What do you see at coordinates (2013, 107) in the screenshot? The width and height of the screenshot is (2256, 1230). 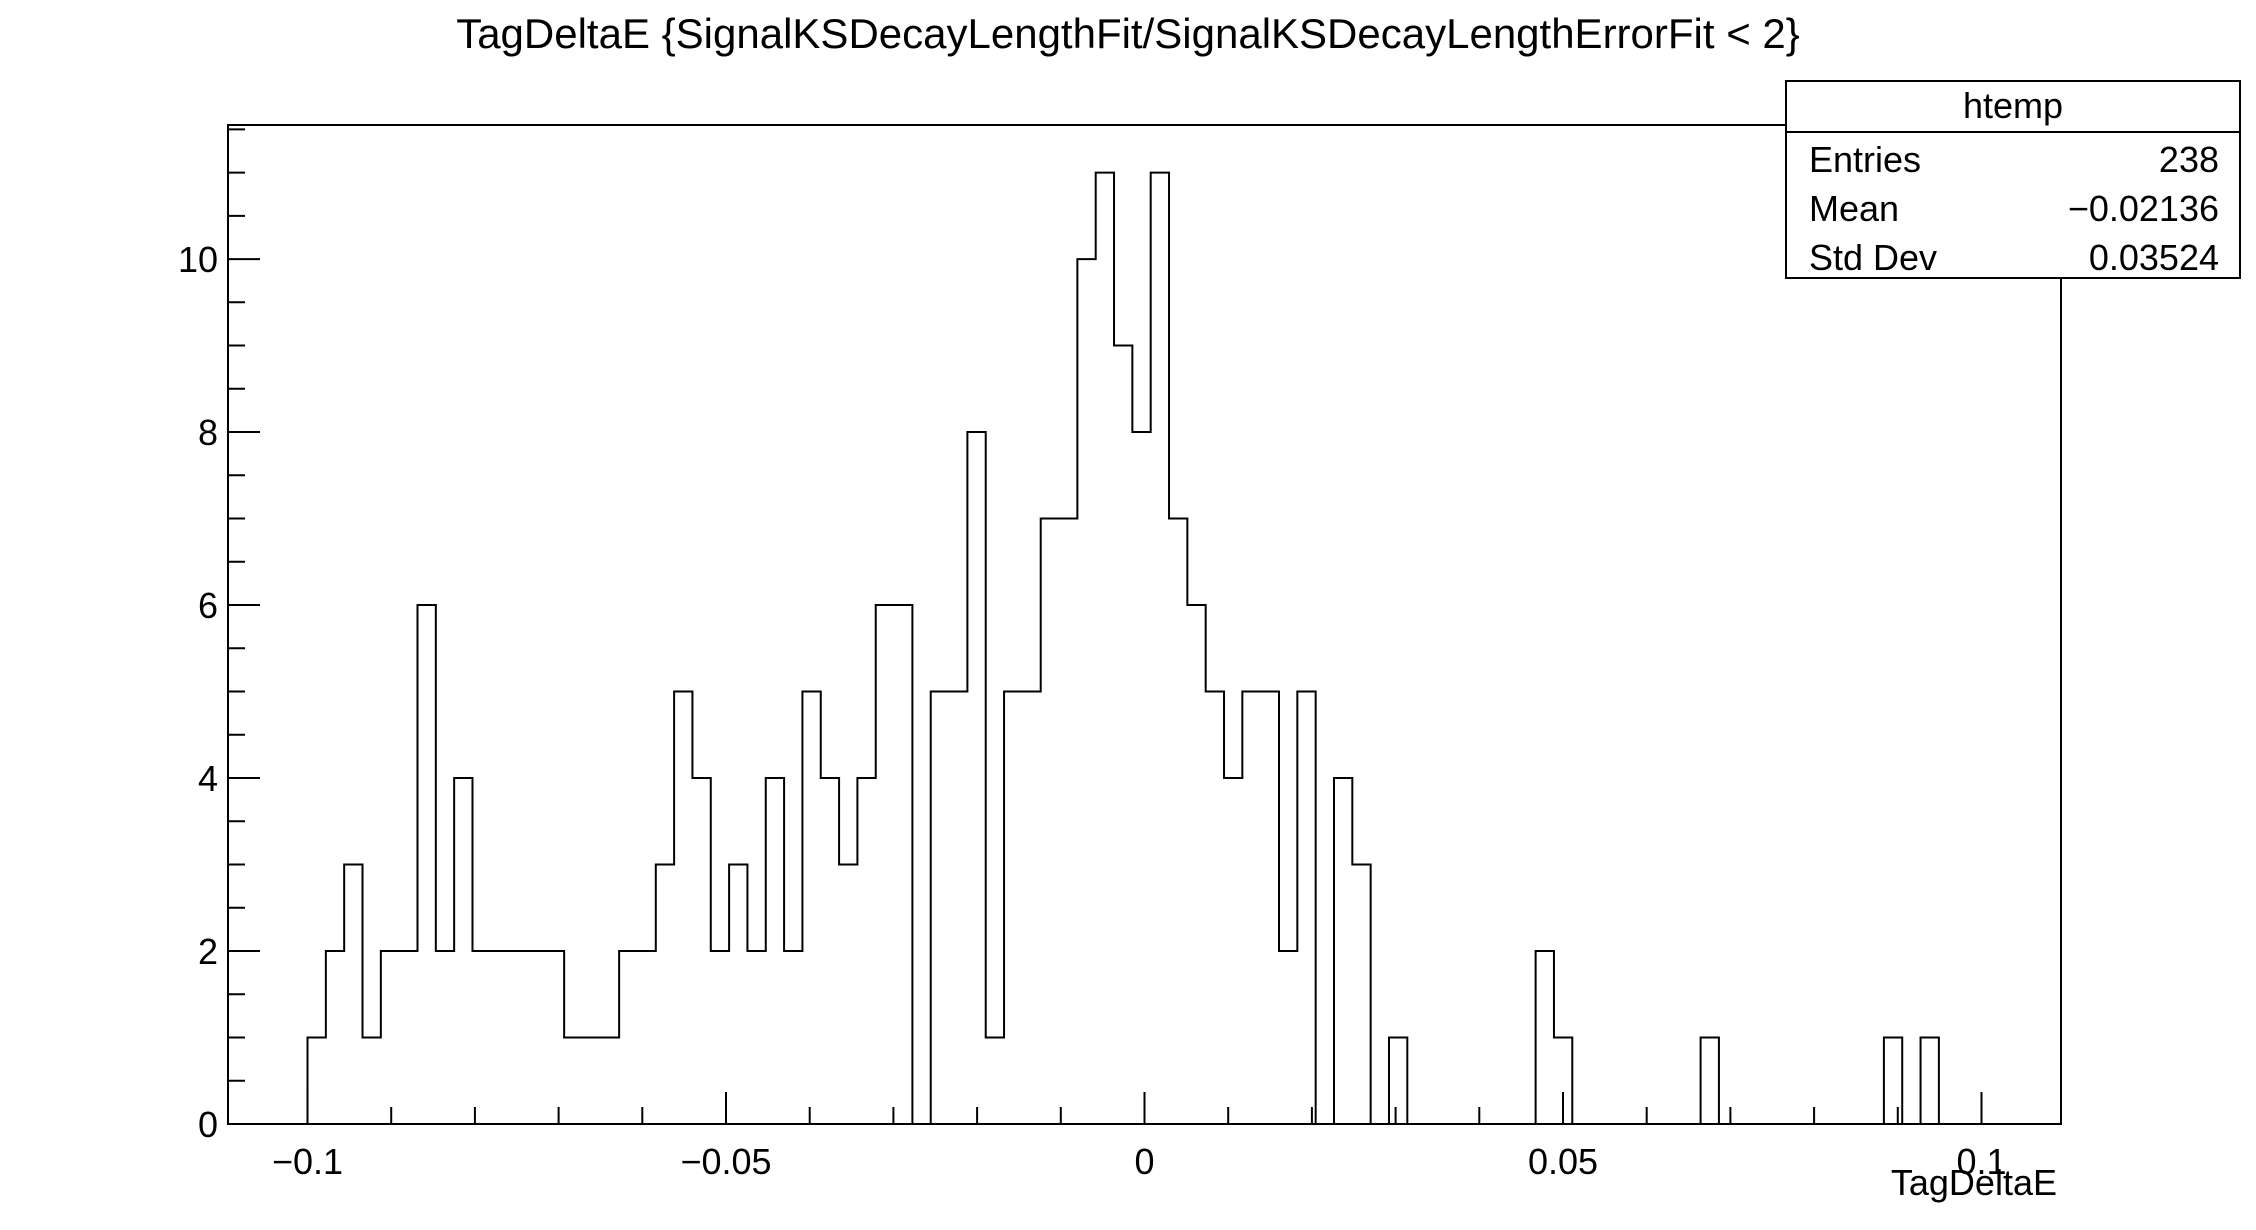 I see `stats-box-title: htemp` at bounding box center [2013, 107].